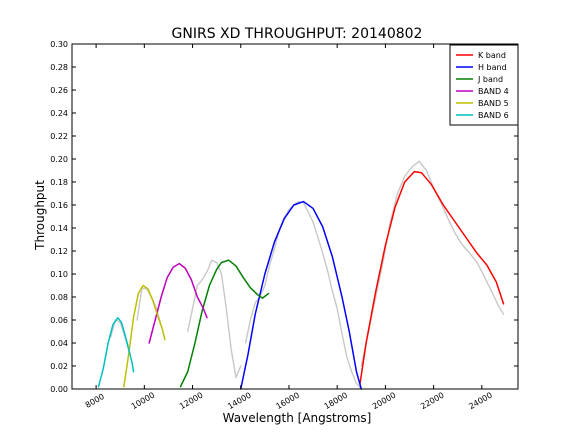 This screenshot has width=576, height=432. What do you see at coordinates (59, 182) in the screenshot?
I see `y-tick-label-10: 0.18` at bounding box center [59, 182].